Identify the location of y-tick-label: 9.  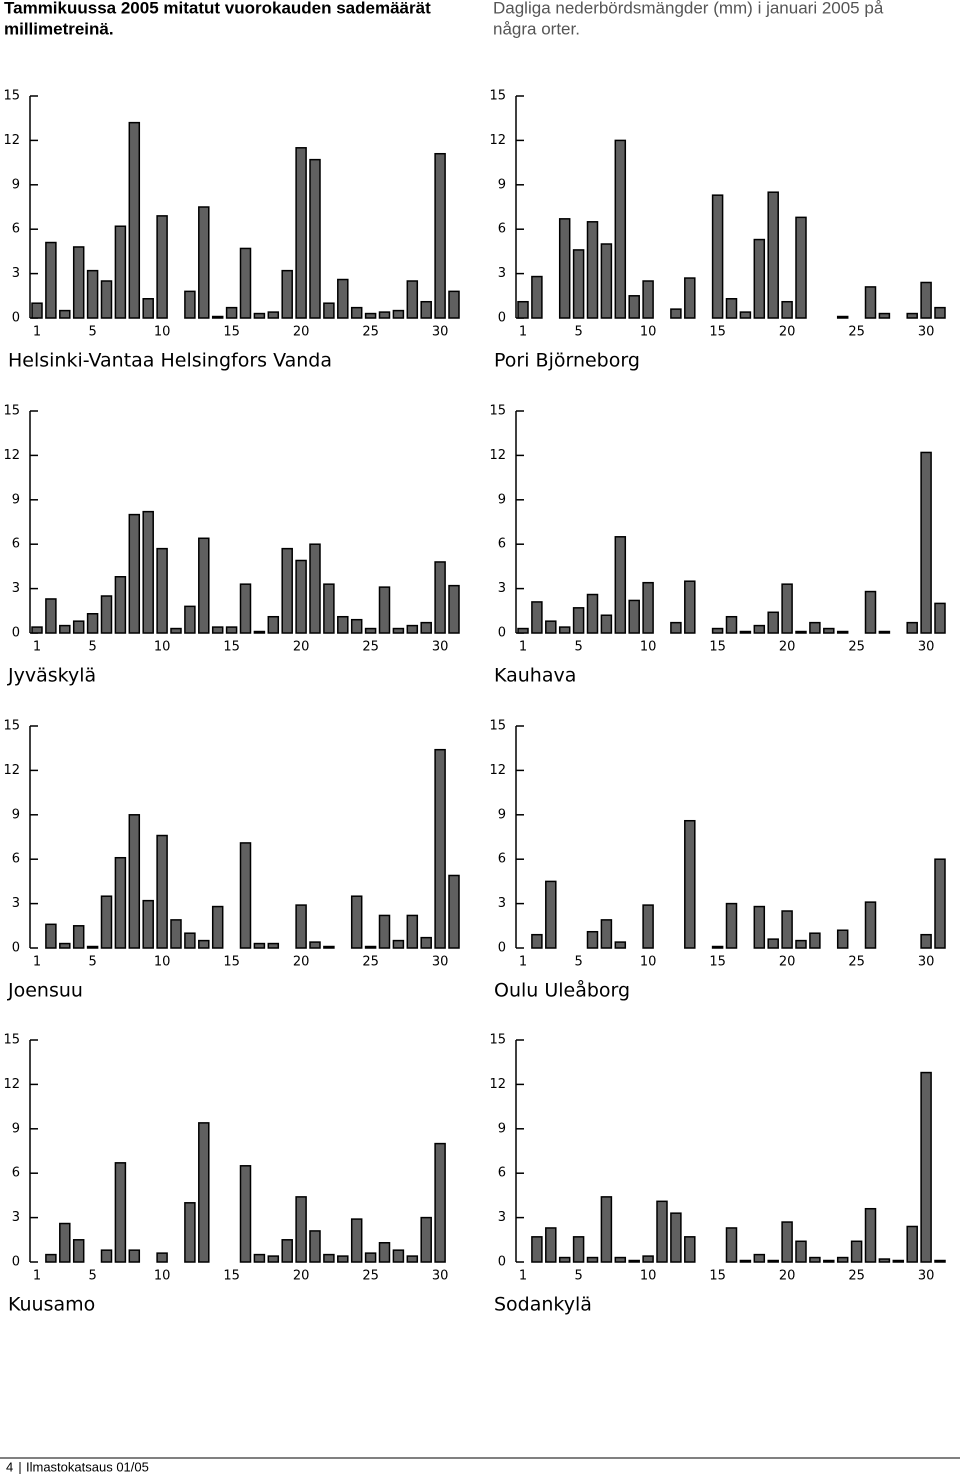
(16, 814).